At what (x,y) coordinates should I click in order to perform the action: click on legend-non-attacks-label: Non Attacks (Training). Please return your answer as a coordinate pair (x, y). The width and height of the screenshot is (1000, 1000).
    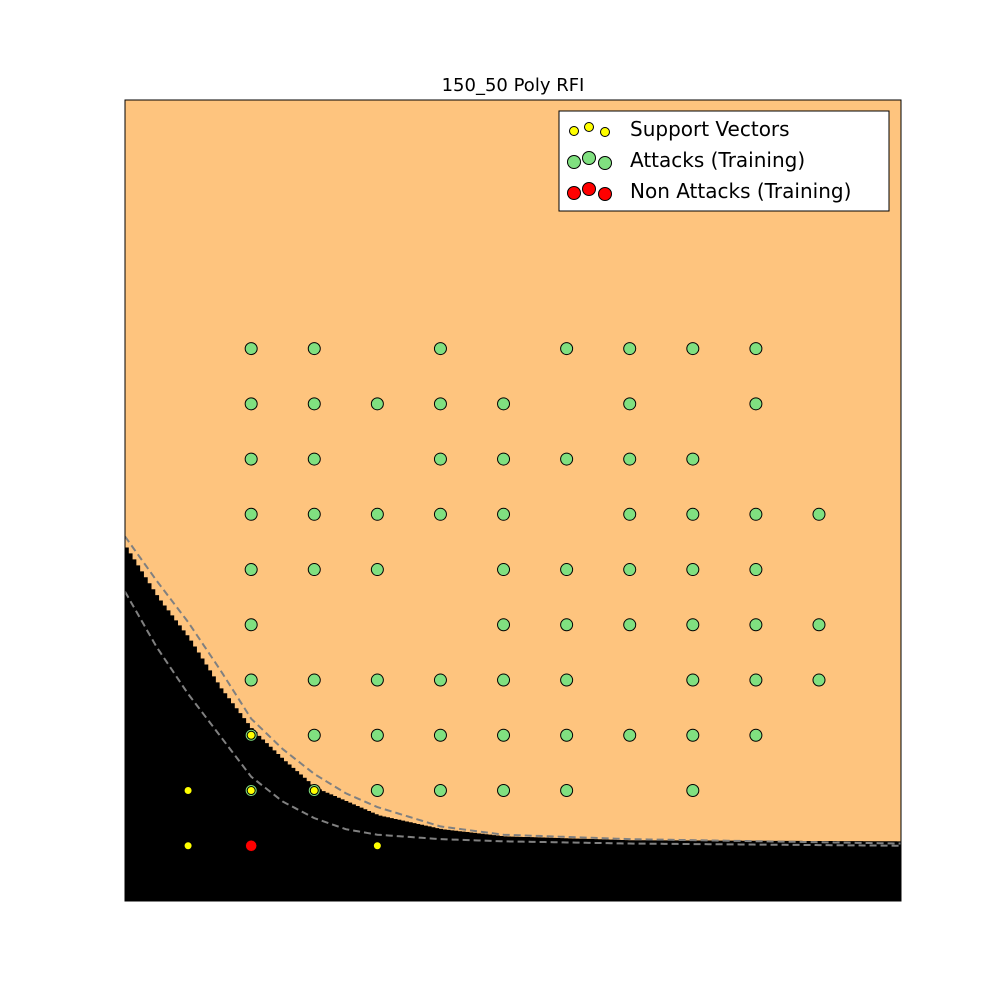
    Looking at the image, I should click on (740, 191).